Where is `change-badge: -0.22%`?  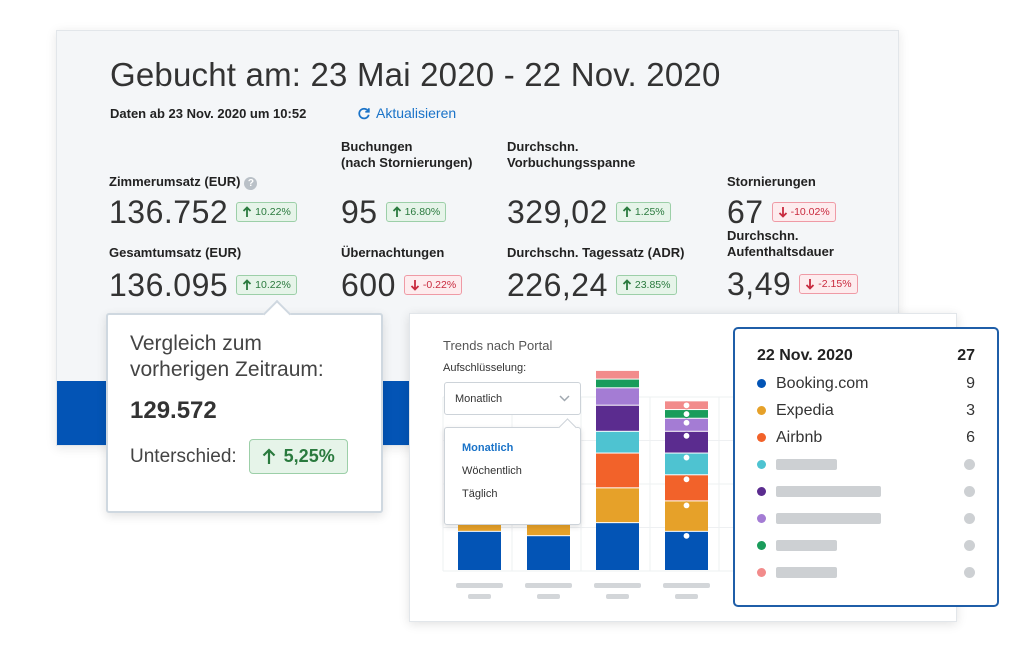 change-badge: -0.22% is located at coordinates (433, 285).